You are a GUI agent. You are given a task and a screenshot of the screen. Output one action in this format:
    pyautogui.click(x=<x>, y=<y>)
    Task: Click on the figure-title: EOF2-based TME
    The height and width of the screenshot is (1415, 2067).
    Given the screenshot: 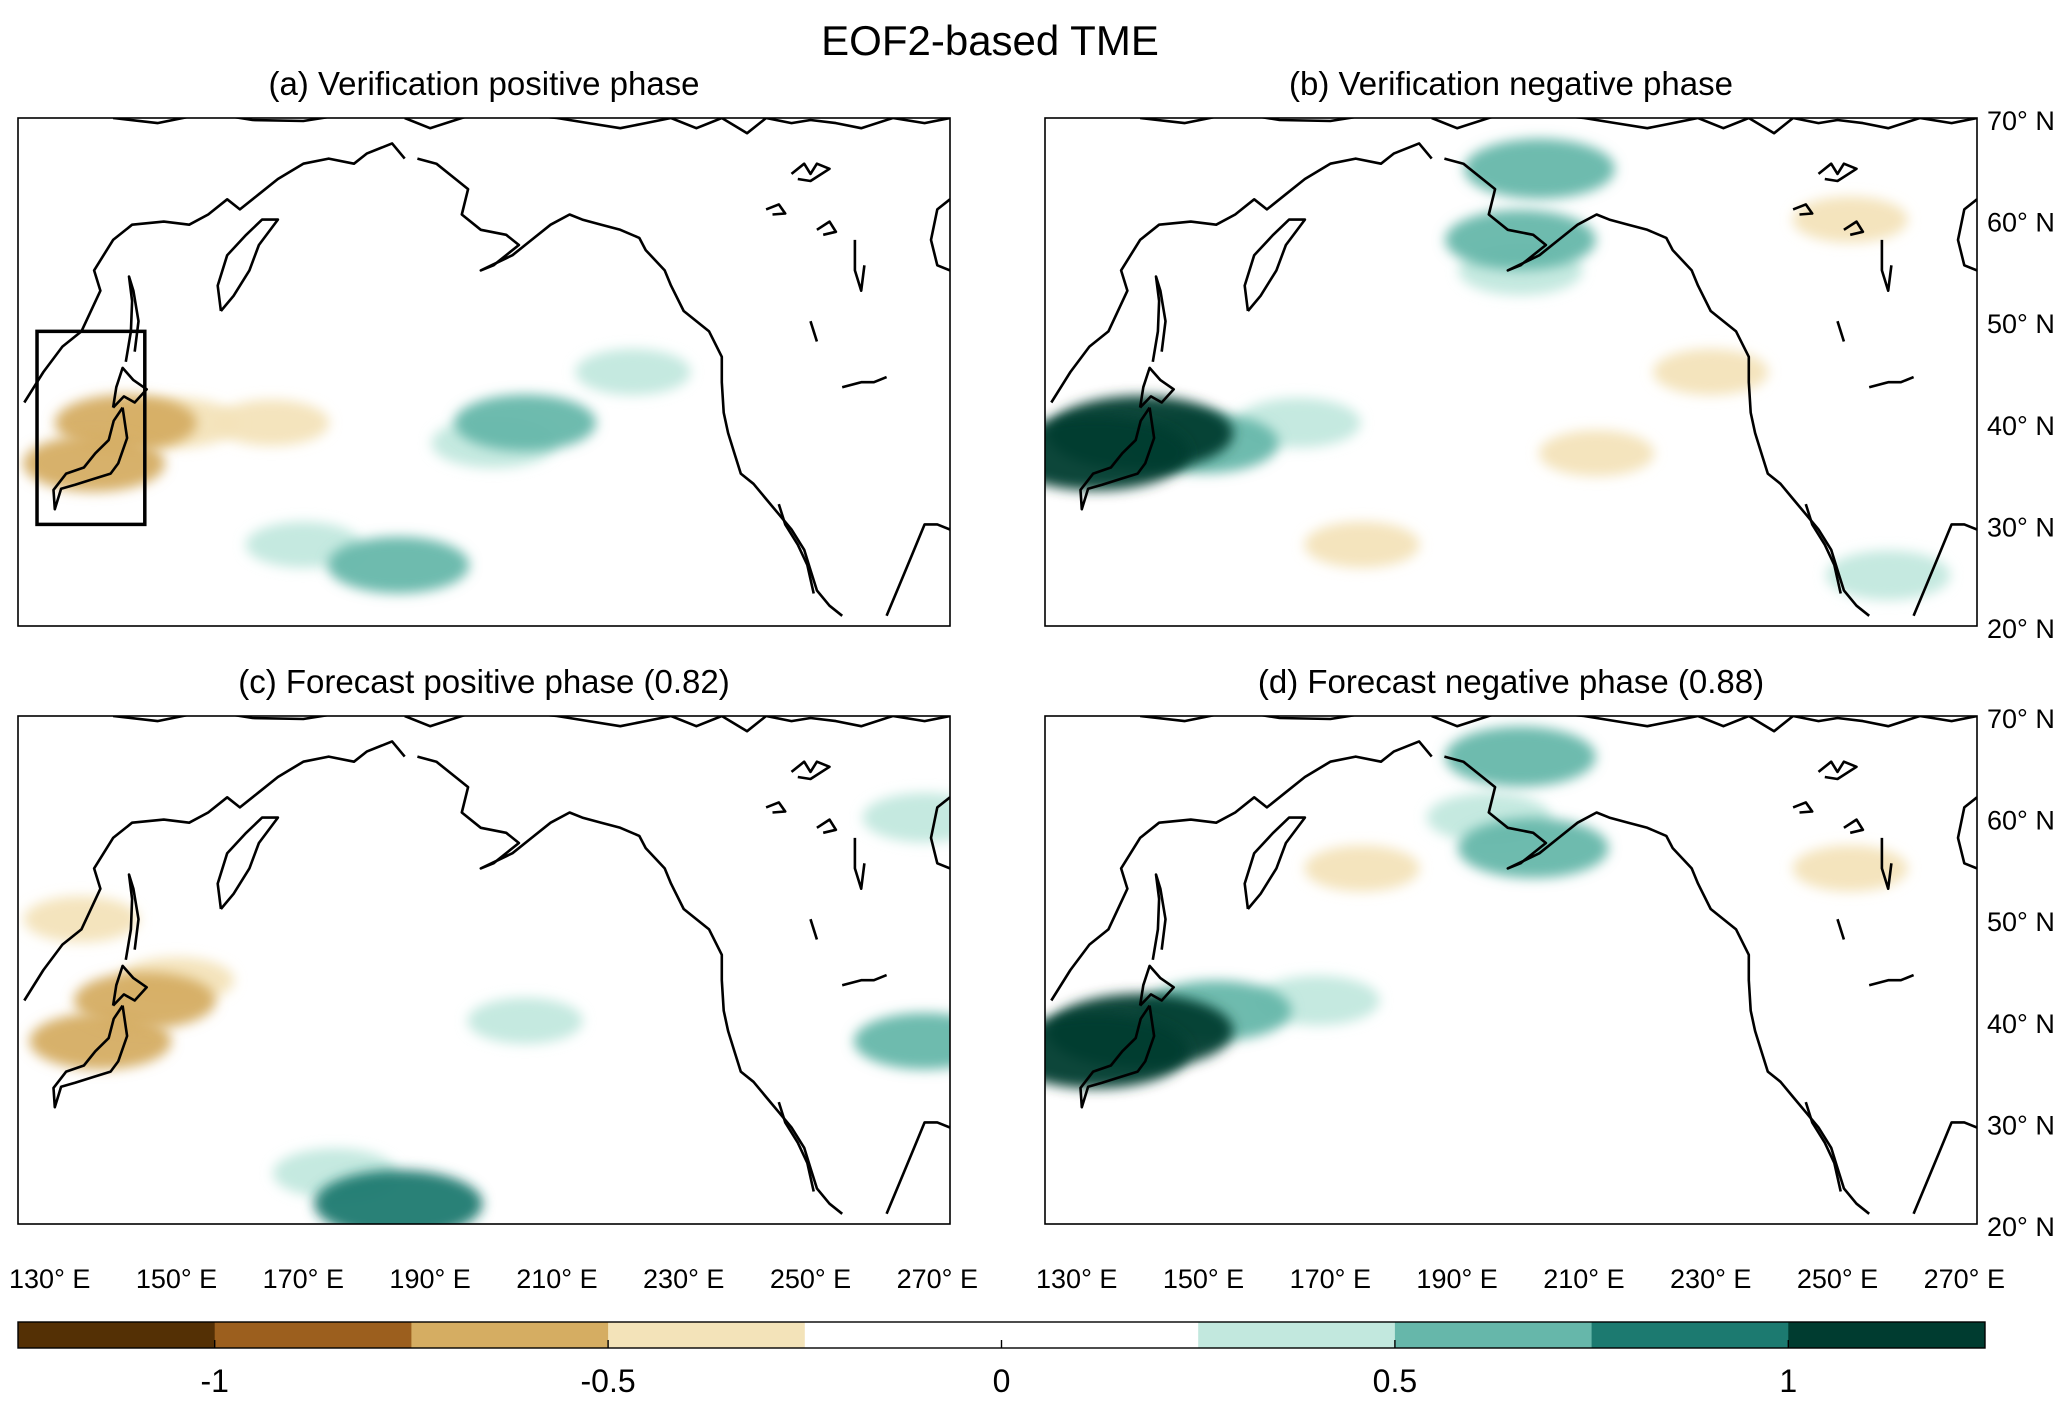 What is the action you would take?
    pyautogui.click(x=990, y=40)
    